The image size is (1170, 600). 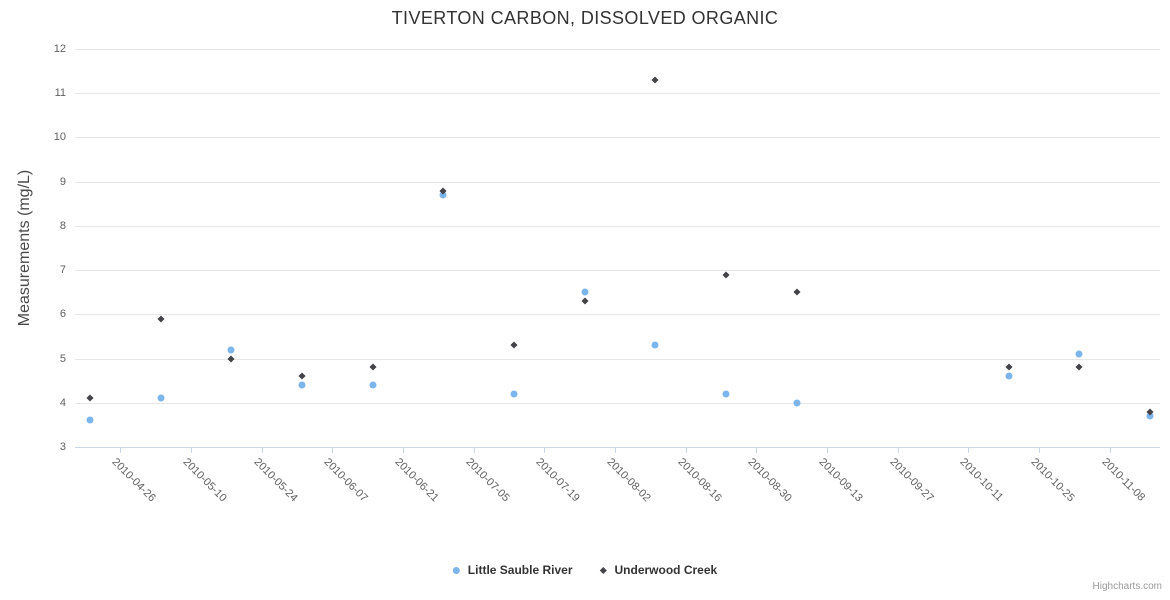 What do you see at coordinates (62, 225) in the screenshot?
I see `y-axis-tick-label: 8` at bounding box center [62, 225].